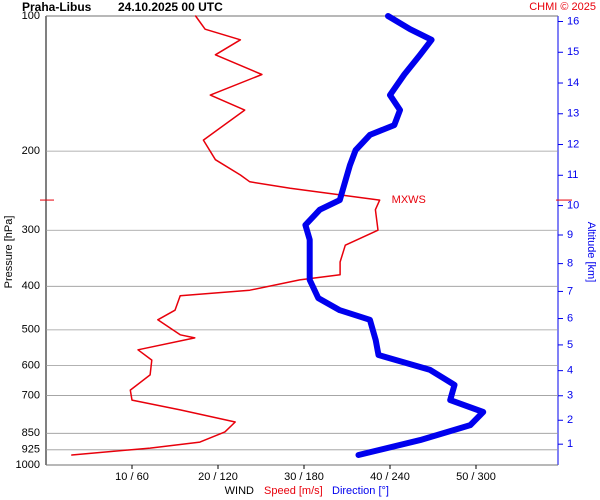 This screenshot has height=500, width=600. What do you see at coordinates (570, 444) in the screenshot?
I see `y2-tick-label: 1` at bounding box center [570, 444].